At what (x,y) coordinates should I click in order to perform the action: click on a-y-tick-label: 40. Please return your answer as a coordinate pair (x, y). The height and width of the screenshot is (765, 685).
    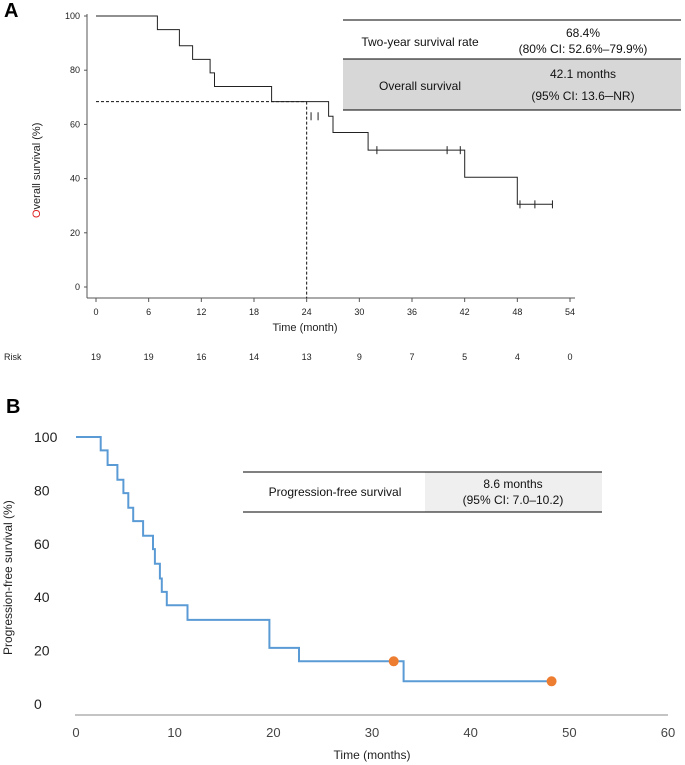
    Looking at the image, I should click on (75, 179).